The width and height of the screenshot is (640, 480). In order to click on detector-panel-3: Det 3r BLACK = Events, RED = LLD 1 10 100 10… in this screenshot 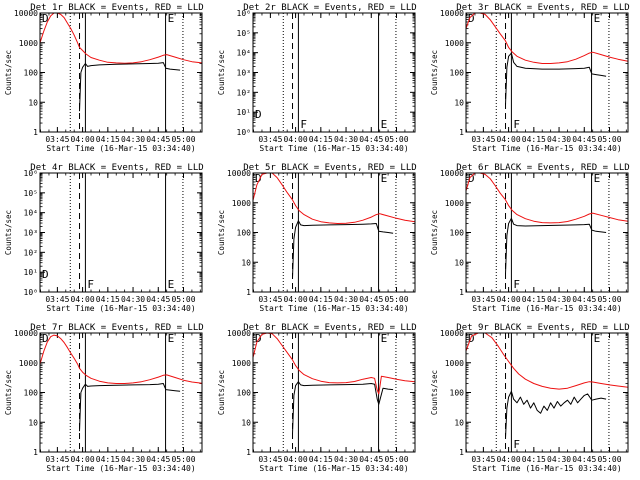, I will do `click(530, 78)`.